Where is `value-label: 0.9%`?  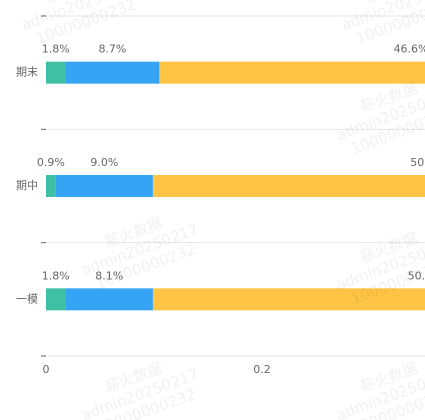 value-label: 0.9% is located at coordinates (51, 162).